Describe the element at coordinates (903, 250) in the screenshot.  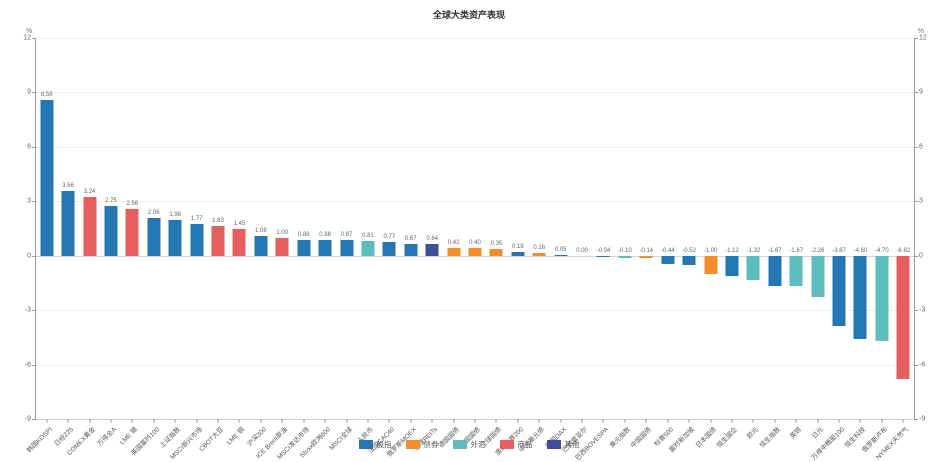
I see `bar-value-label: -6.82` at that location.